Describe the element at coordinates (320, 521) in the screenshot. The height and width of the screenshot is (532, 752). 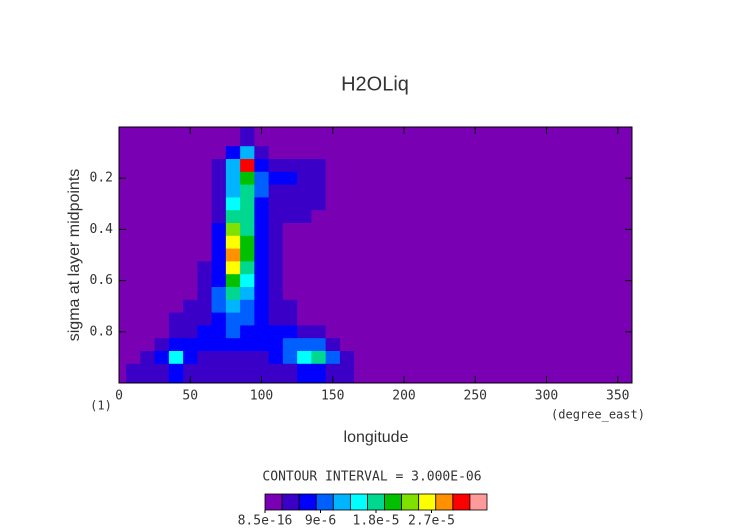
I see `colorbar-label: 9e-6` at that location.